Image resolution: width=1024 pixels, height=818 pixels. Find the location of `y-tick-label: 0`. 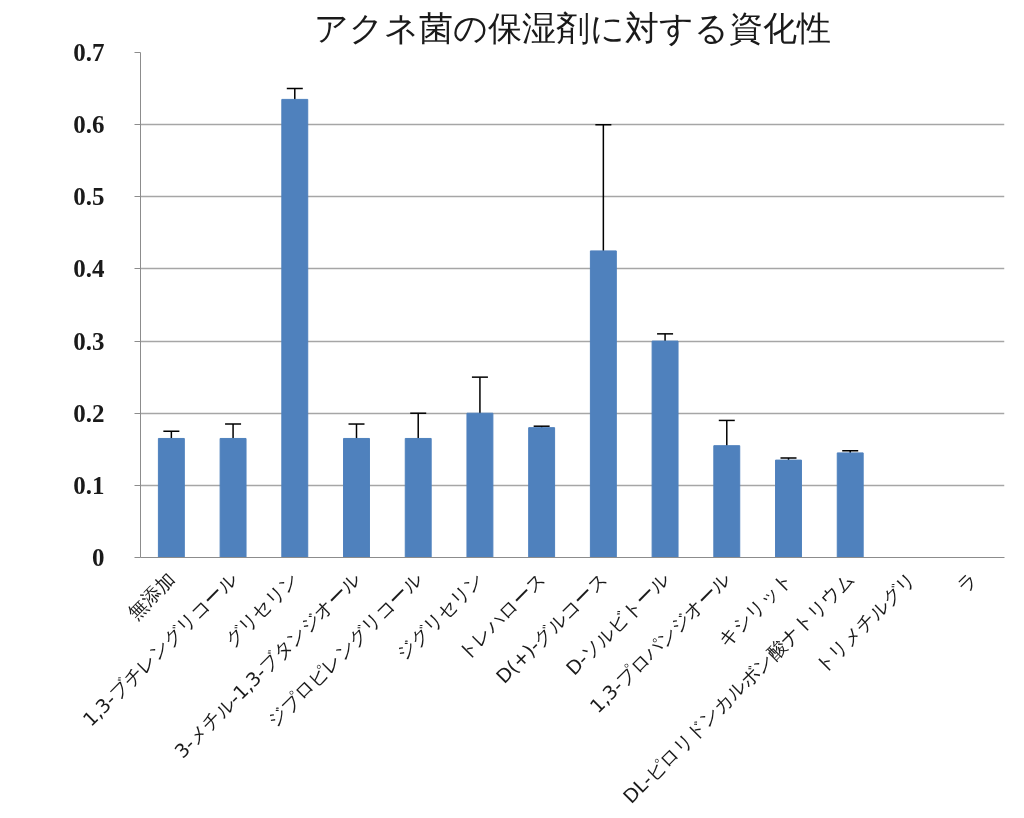

y-tick-label: 0 is located at coordinates (98, 557).